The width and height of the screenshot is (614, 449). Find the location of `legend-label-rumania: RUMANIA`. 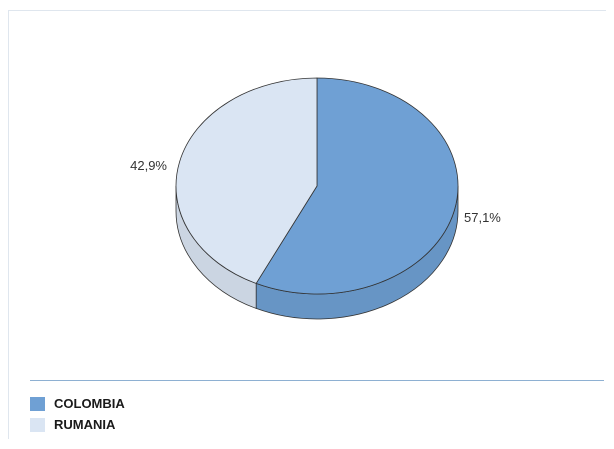

legend-label-rumania: RUMANIA is located at coordinates (85, 424).